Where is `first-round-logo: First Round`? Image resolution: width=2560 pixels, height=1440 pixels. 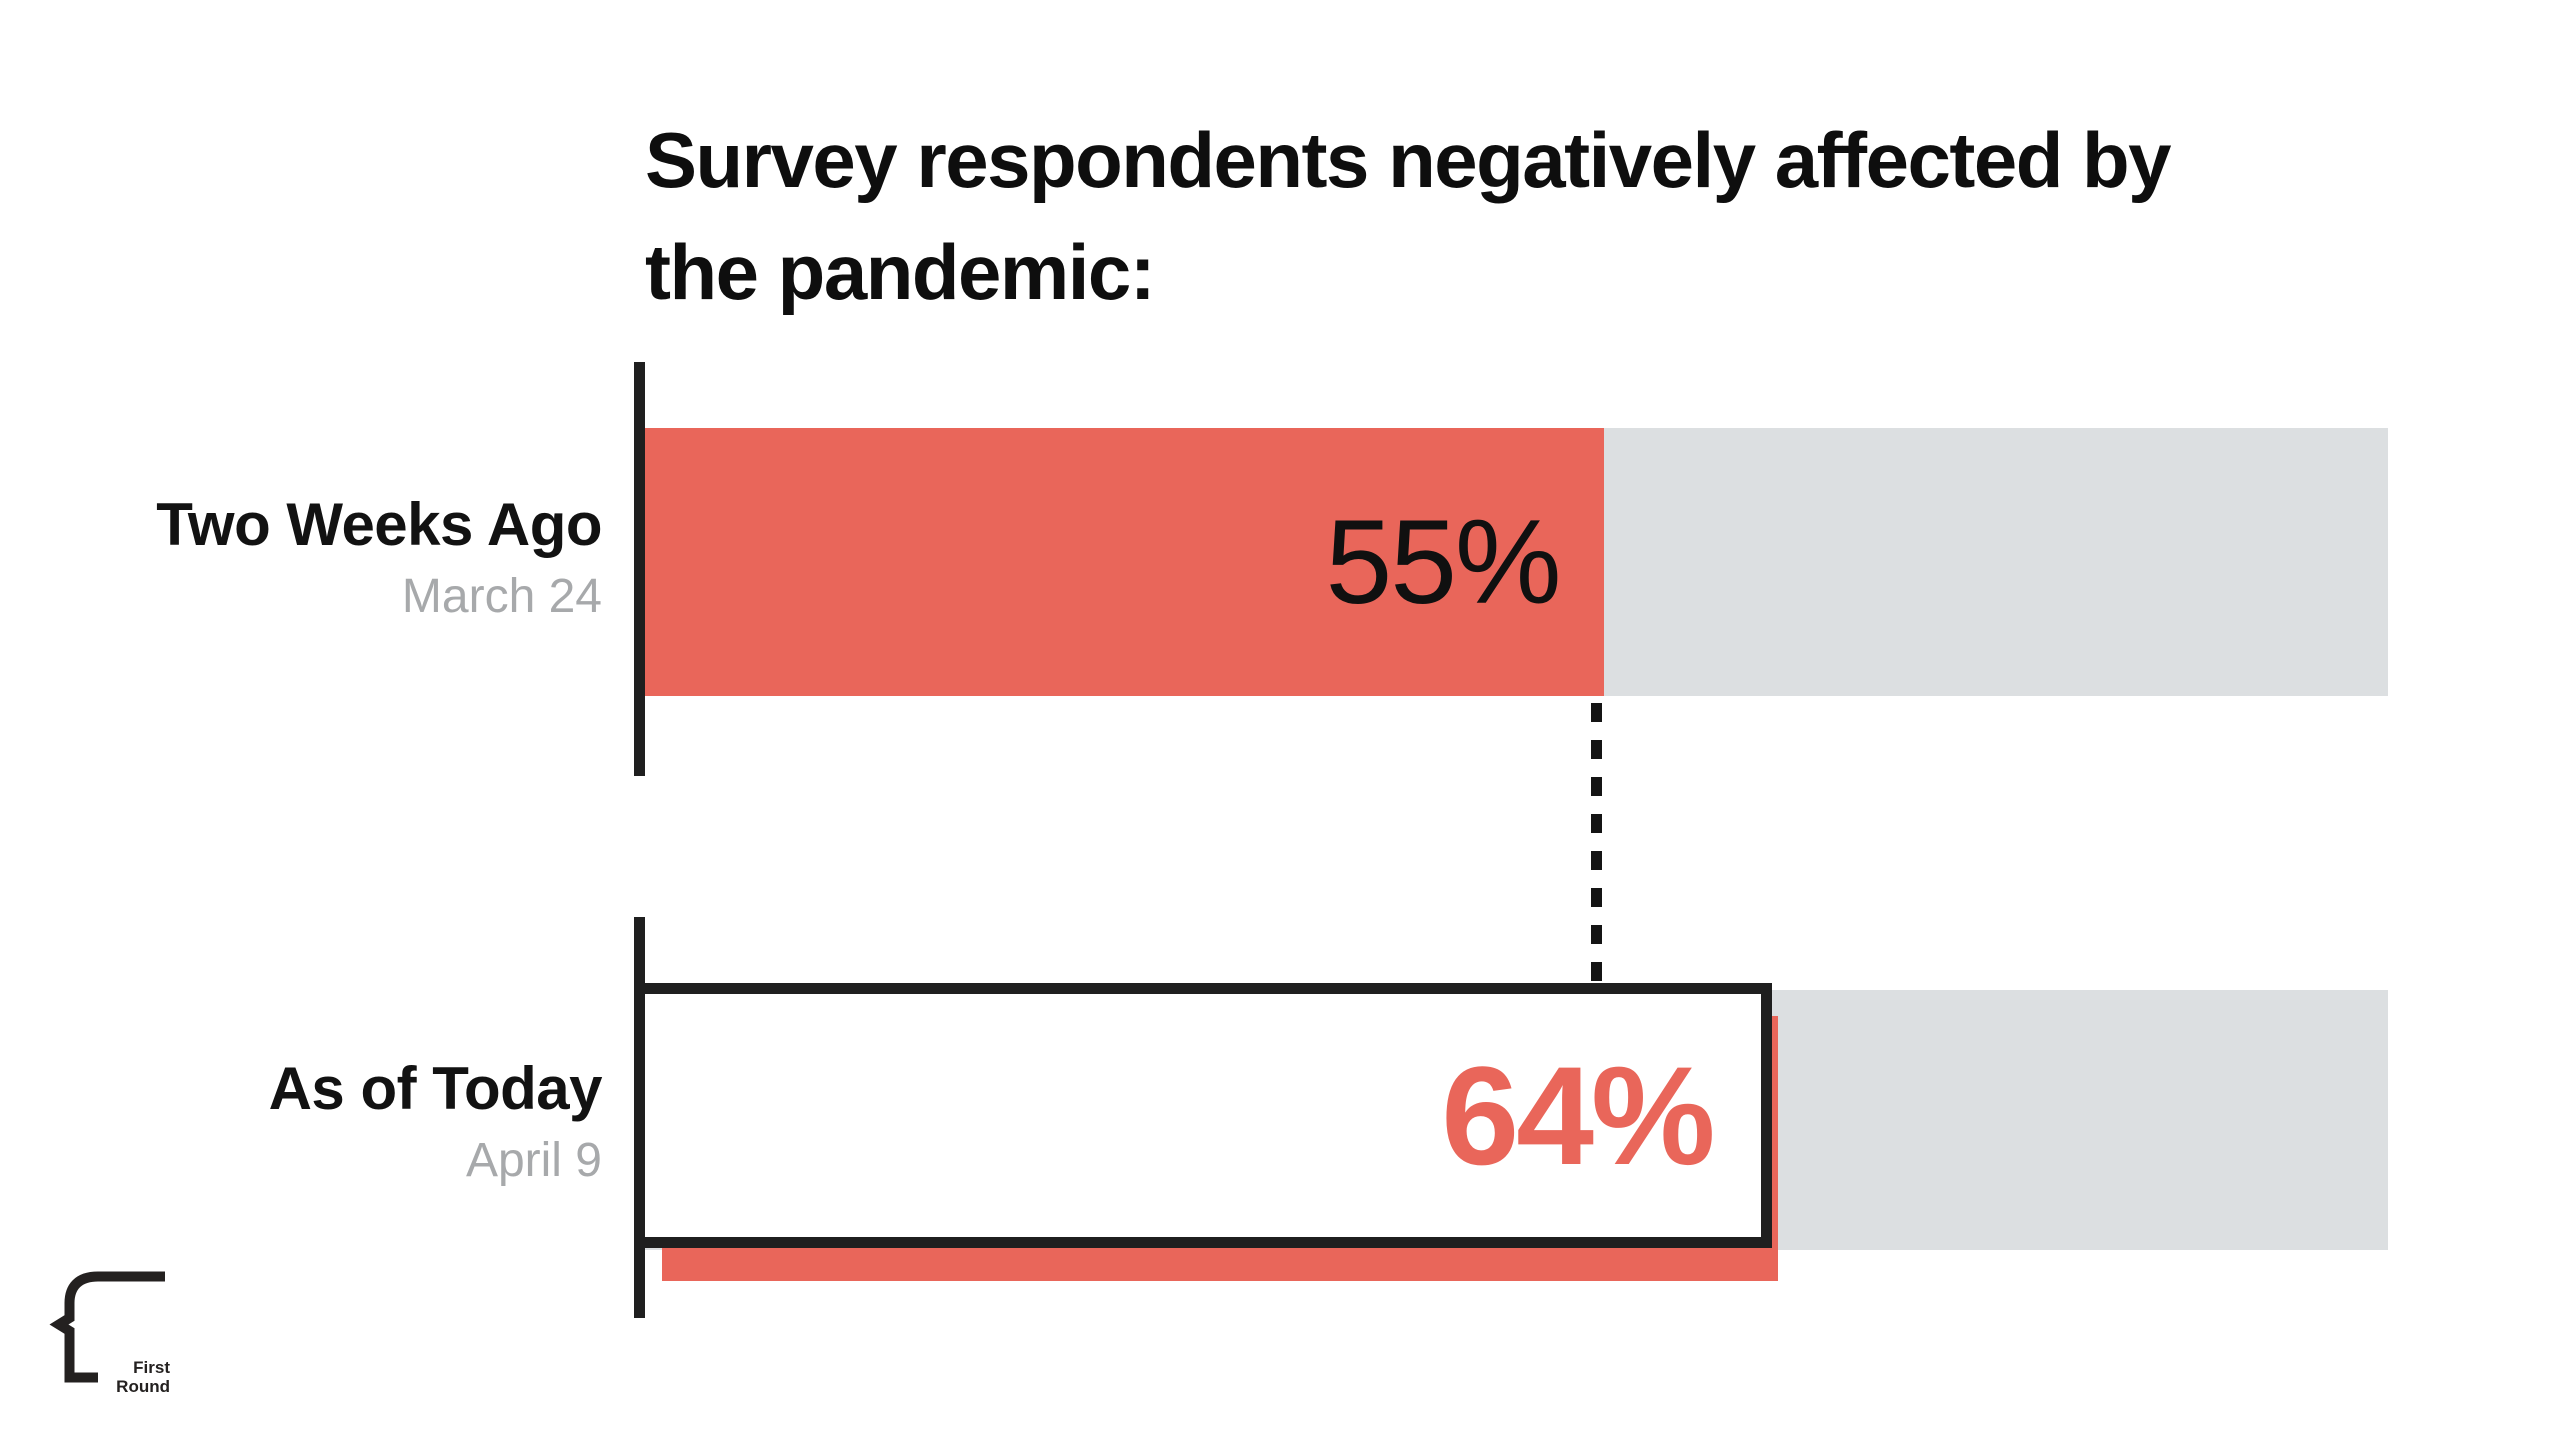 first-round-logo: First Round is located at coordinates (108, 1332).